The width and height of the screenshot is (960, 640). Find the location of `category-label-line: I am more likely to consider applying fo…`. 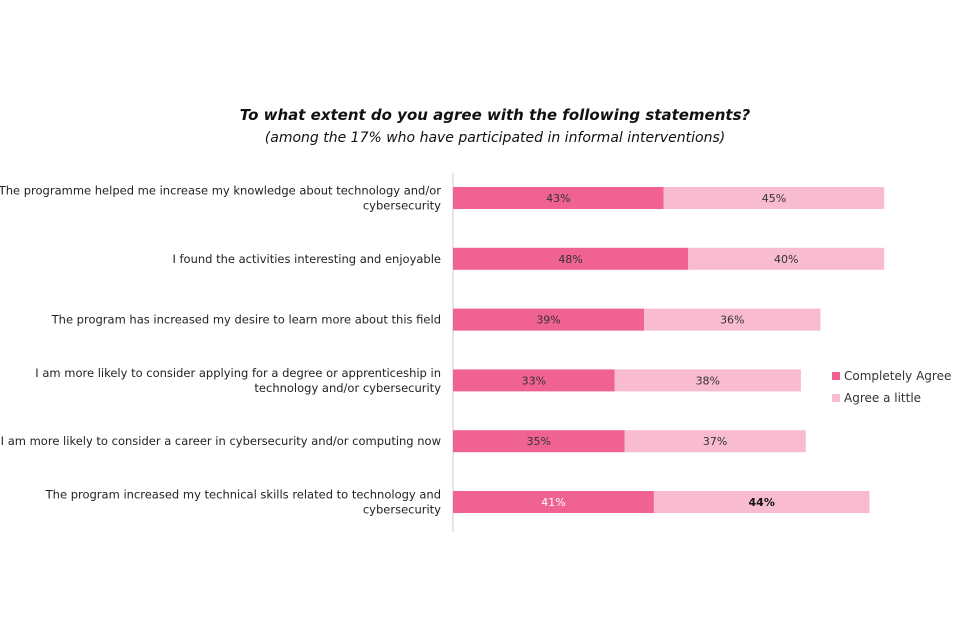

category-label-line: I am more likely to consider applying fo… is located at coordinates (238, 373).